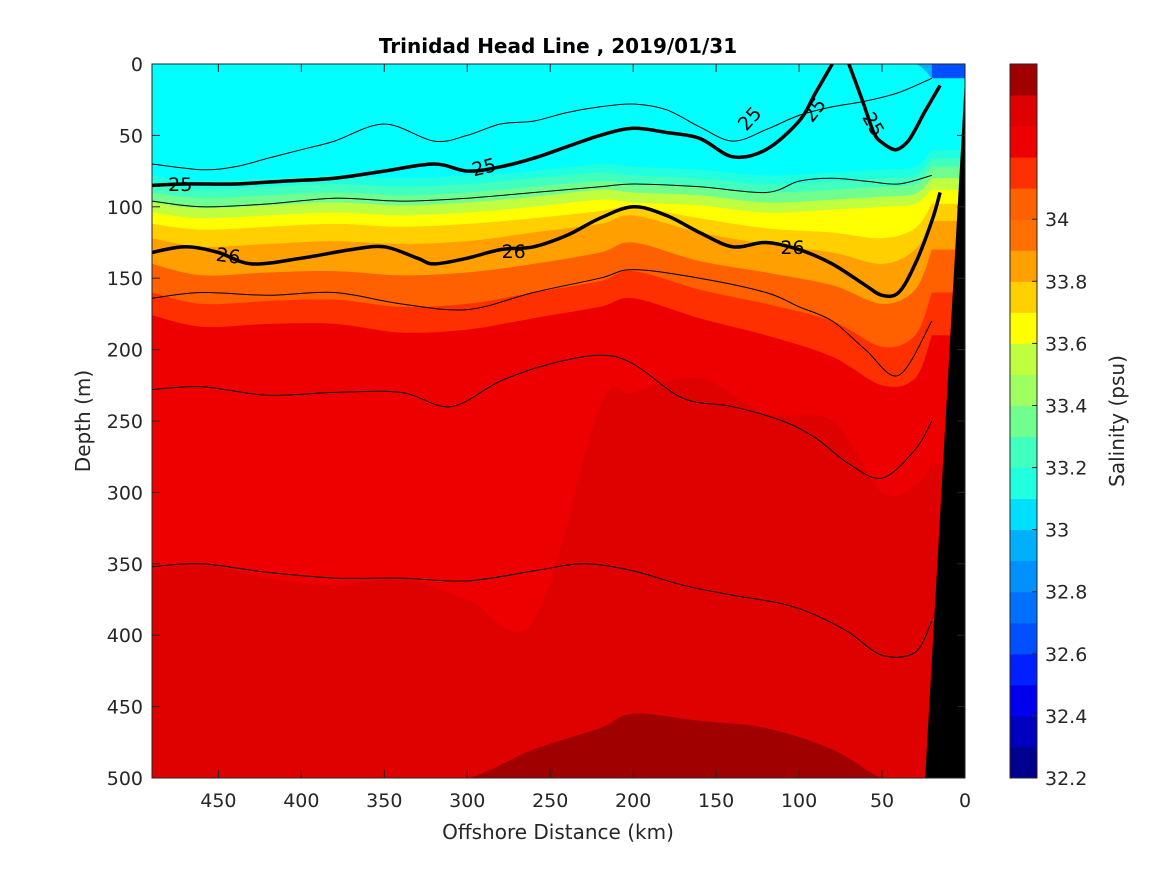 The height and width of the screenshot is (875, 1167). I want to click on colorbar-tick-label: 33.2, so click(1066, 469).